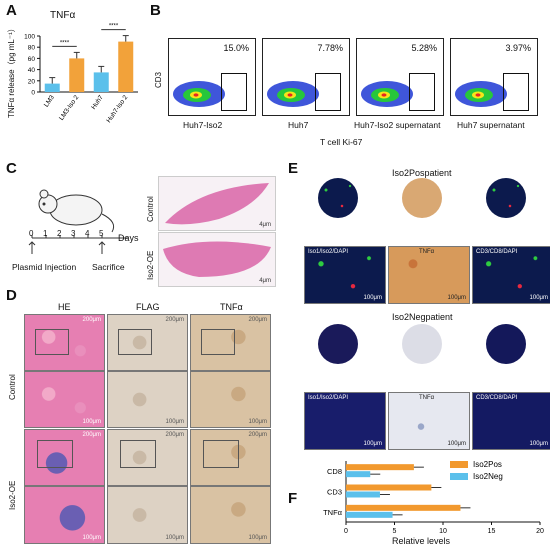 The image size is (550, 549). Describe the element at coordinates (491, 125) in the screenshot. I see `flow-label-4: Huh7 supernatant` at that location.